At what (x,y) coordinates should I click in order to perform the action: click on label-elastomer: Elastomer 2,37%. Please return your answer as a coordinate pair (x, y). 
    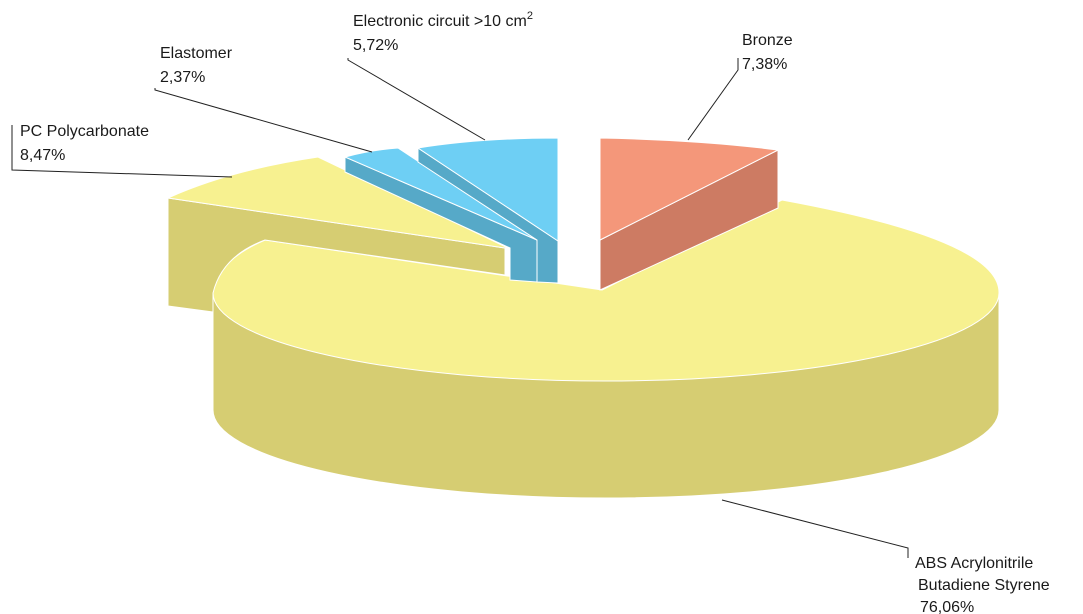
    Looking at the image, I should click on (196, 65).